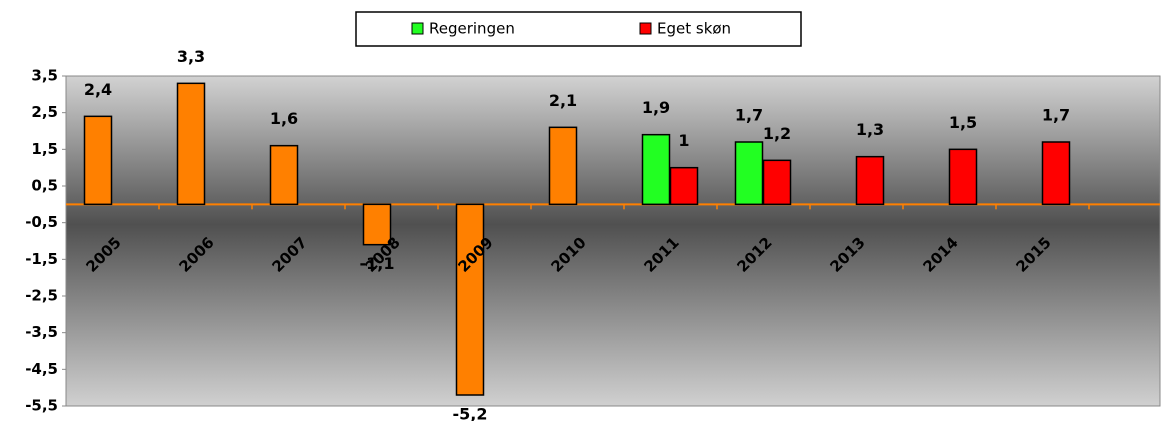 The width and height of the screenshot is (1169, 421). I want to click on legend-label: Regeringen, so click(472, 29).